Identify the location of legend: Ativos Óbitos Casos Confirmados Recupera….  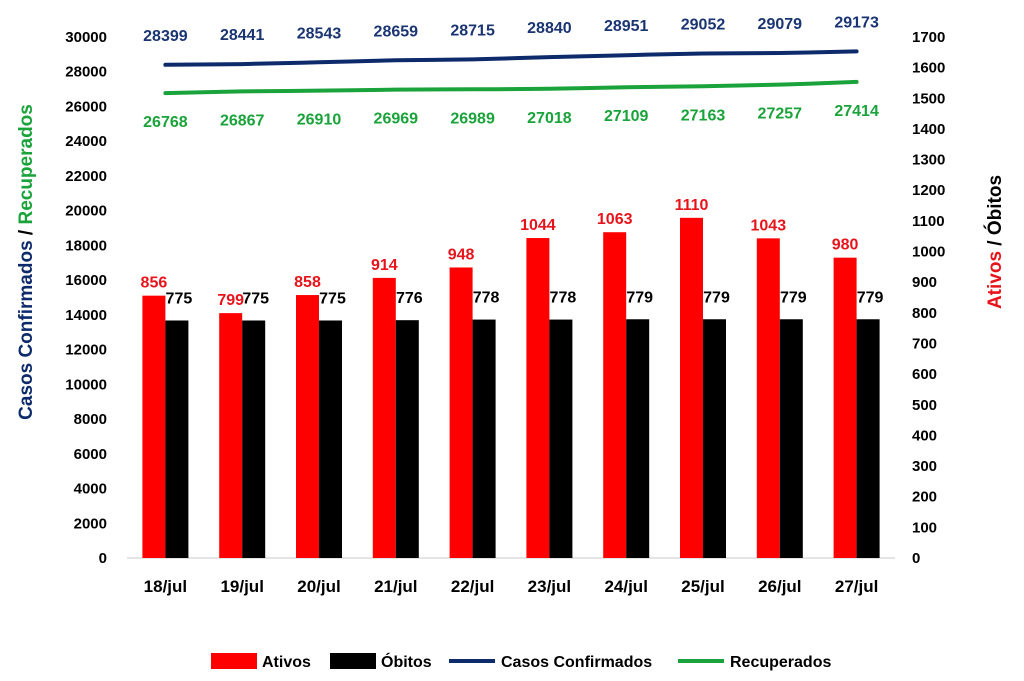
(521, 661).